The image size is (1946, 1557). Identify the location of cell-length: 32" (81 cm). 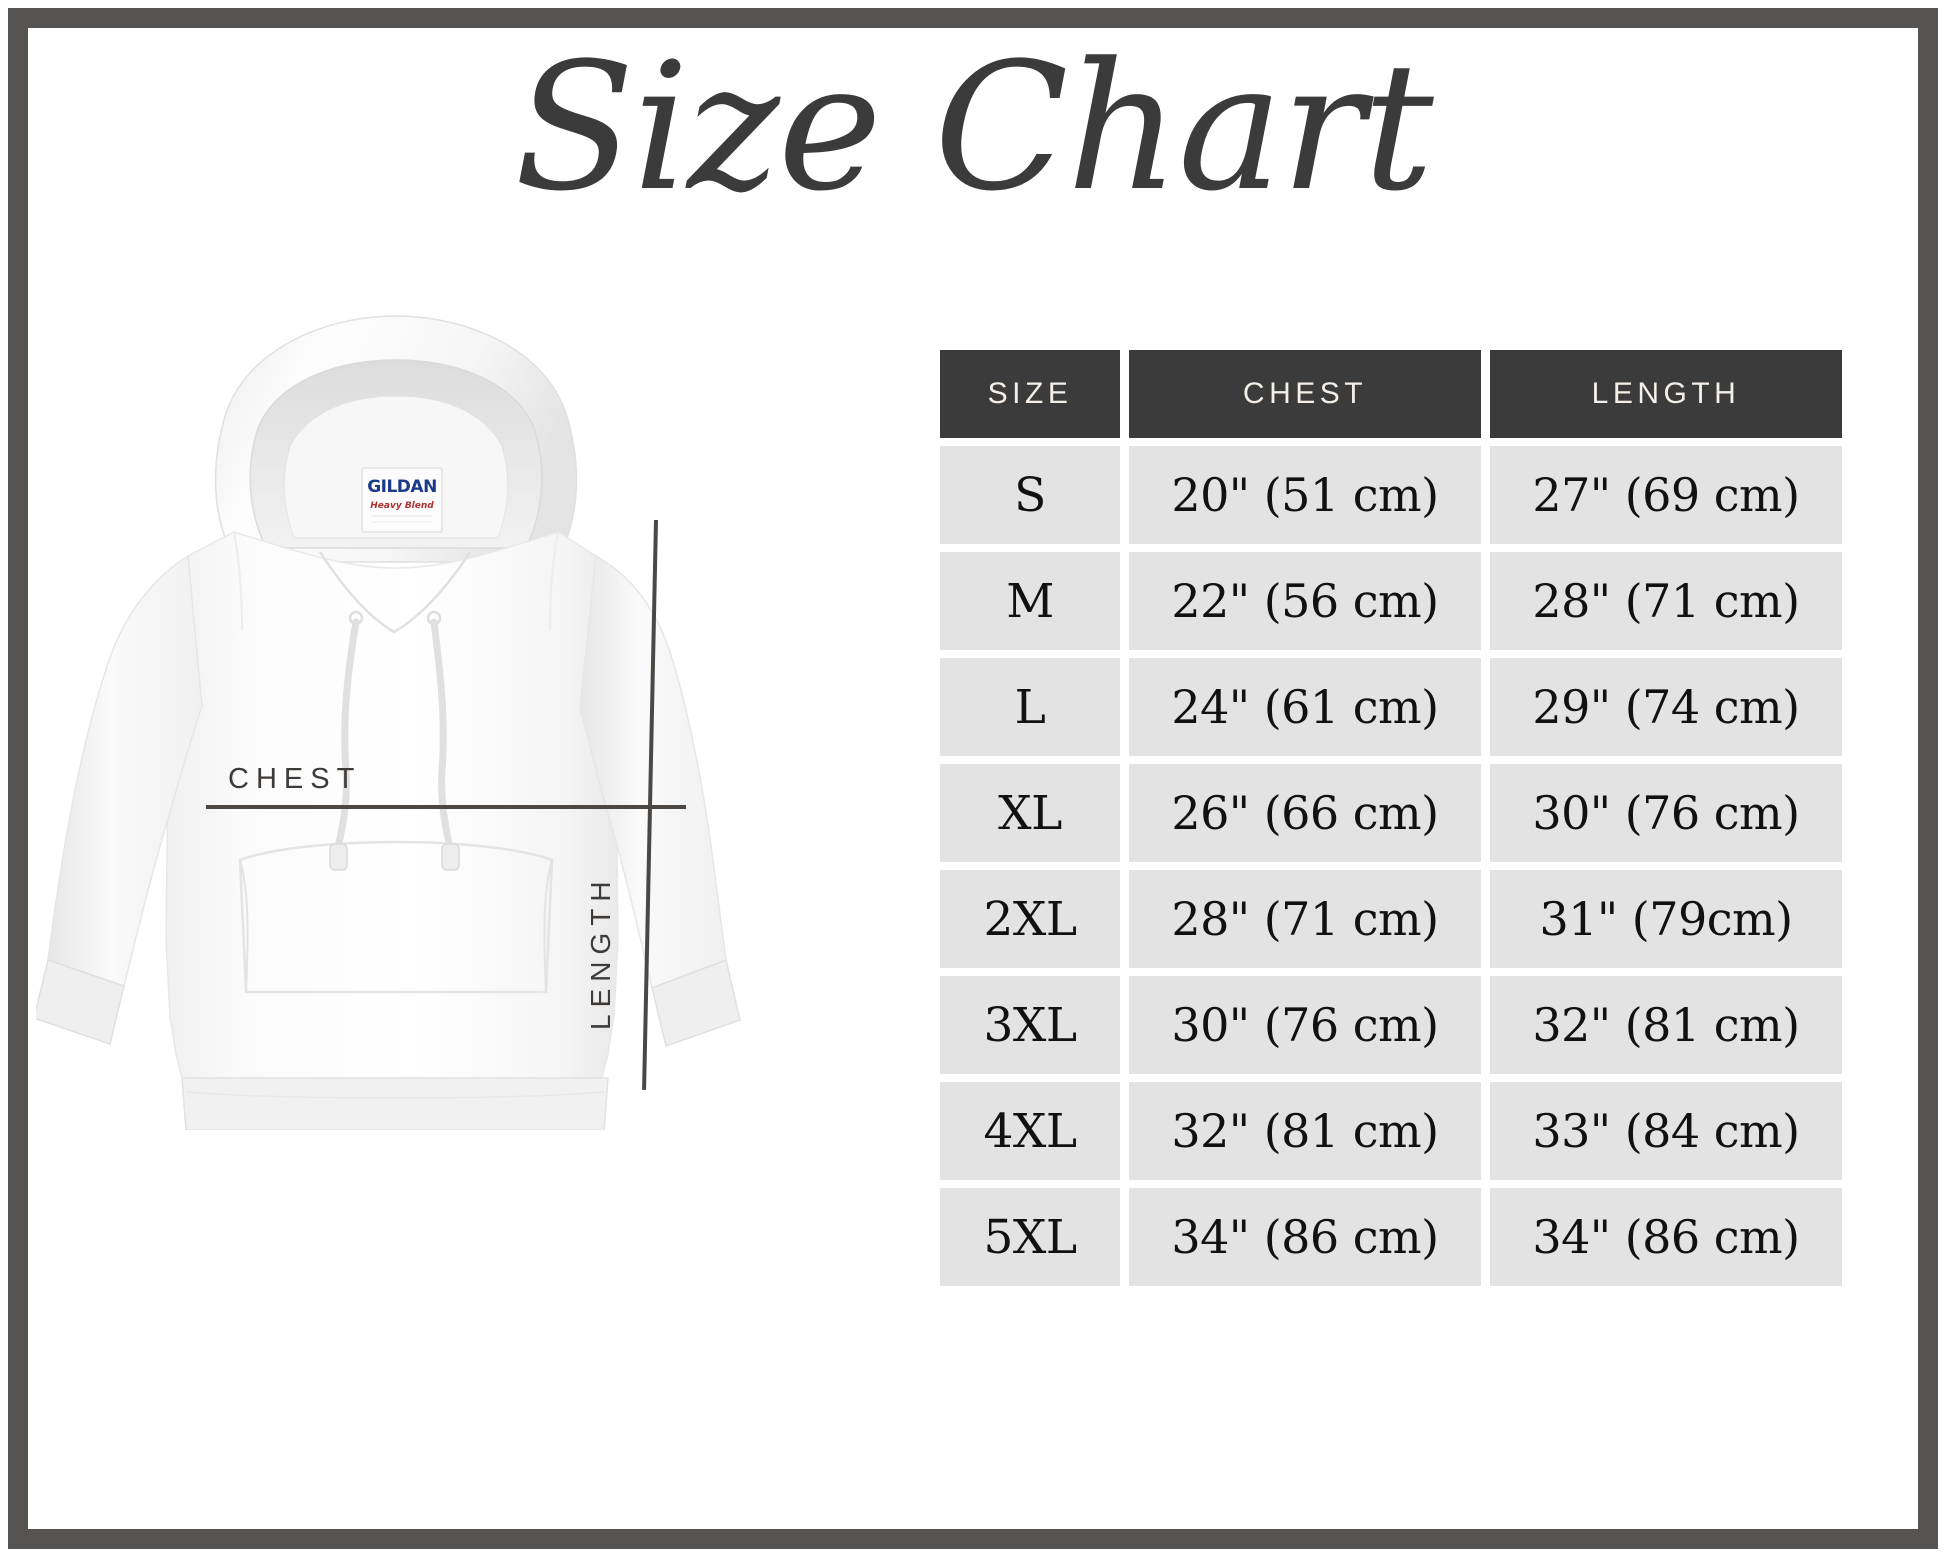
(1666, 1025).